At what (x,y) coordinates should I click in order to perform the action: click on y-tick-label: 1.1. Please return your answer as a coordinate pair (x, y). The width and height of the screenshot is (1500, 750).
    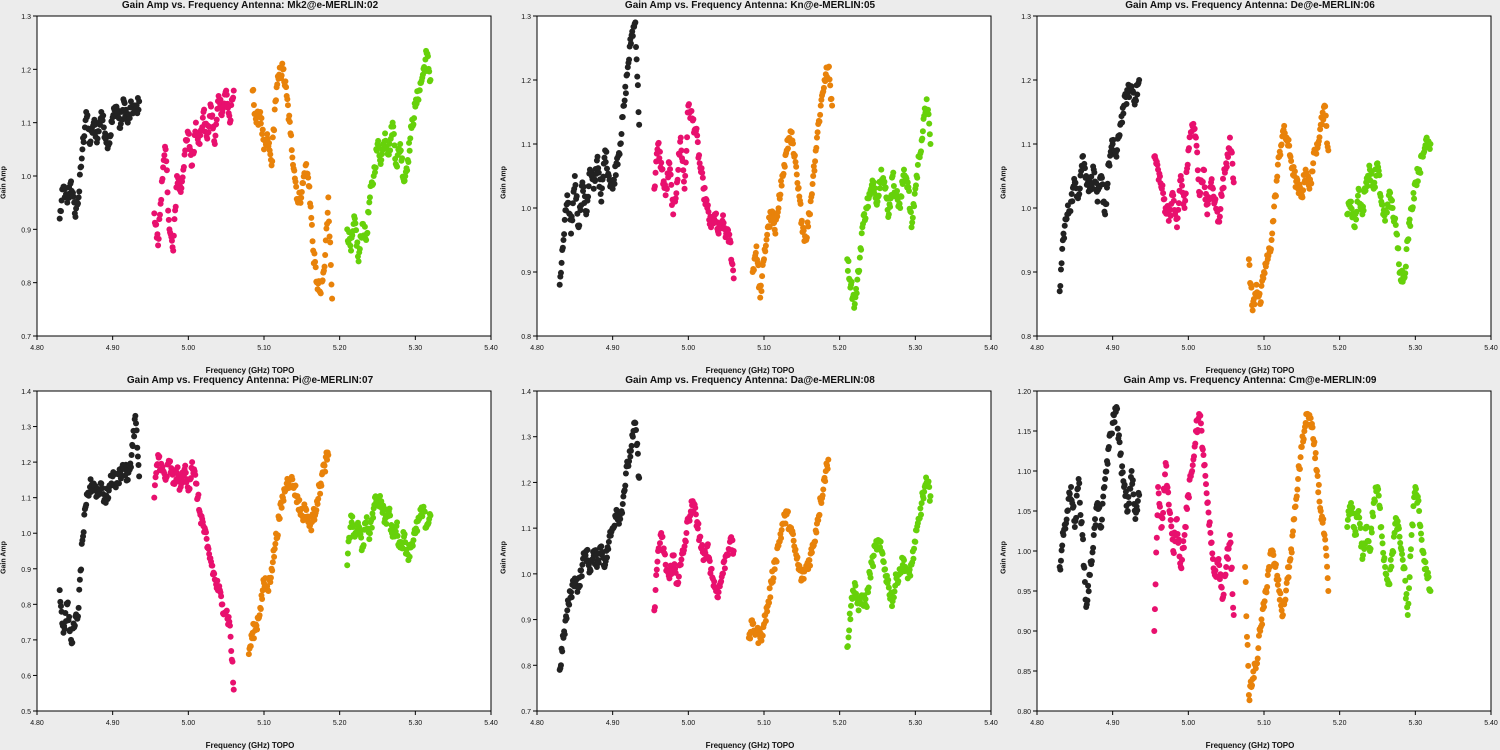
    Looking at the image, I should click on (526, 529).